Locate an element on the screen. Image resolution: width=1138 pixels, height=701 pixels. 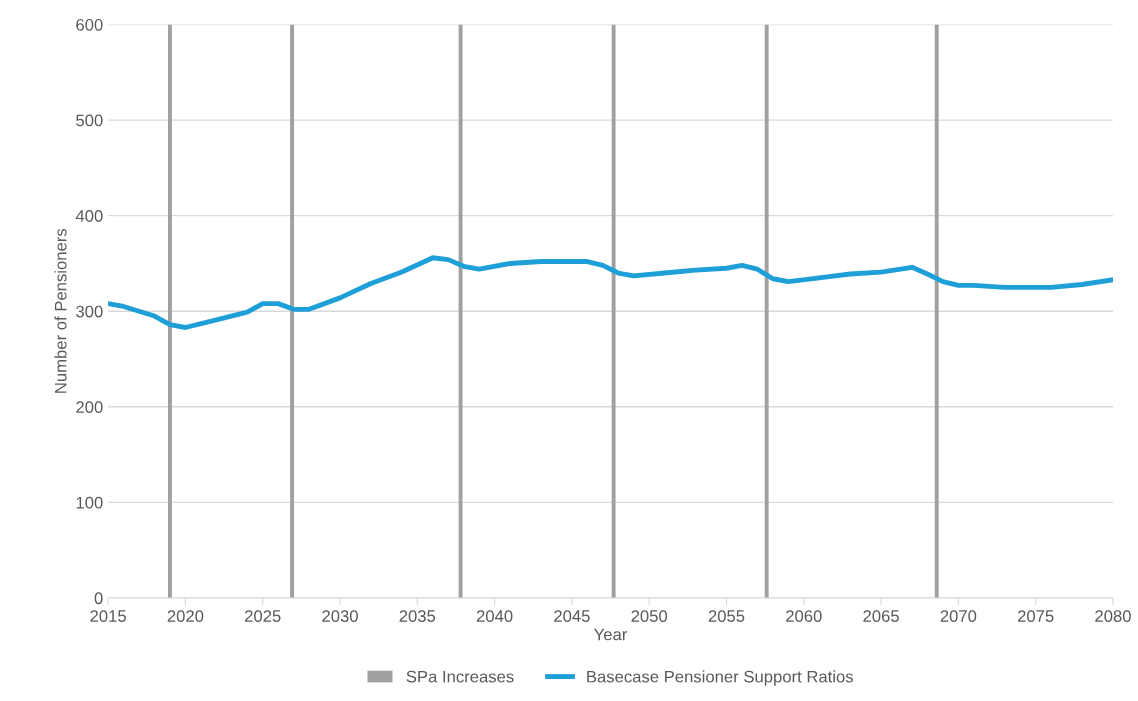
x-tick-label: 2020 is located at coordinates (185, 616).